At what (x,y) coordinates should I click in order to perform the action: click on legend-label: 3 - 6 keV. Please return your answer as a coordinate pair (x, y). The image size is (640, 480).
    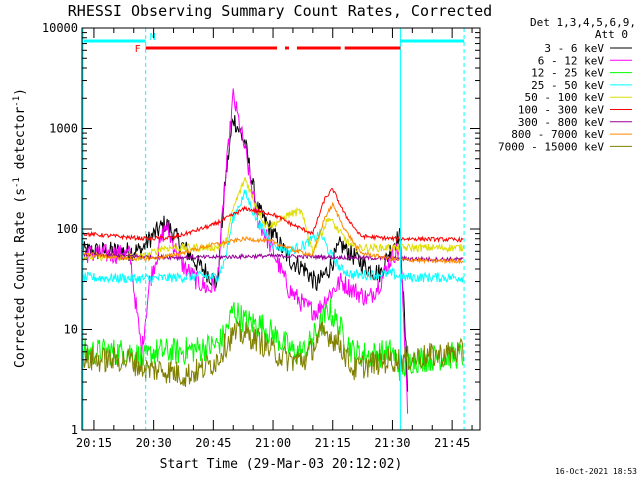
    Looking at the image, I should click on (574, 48).